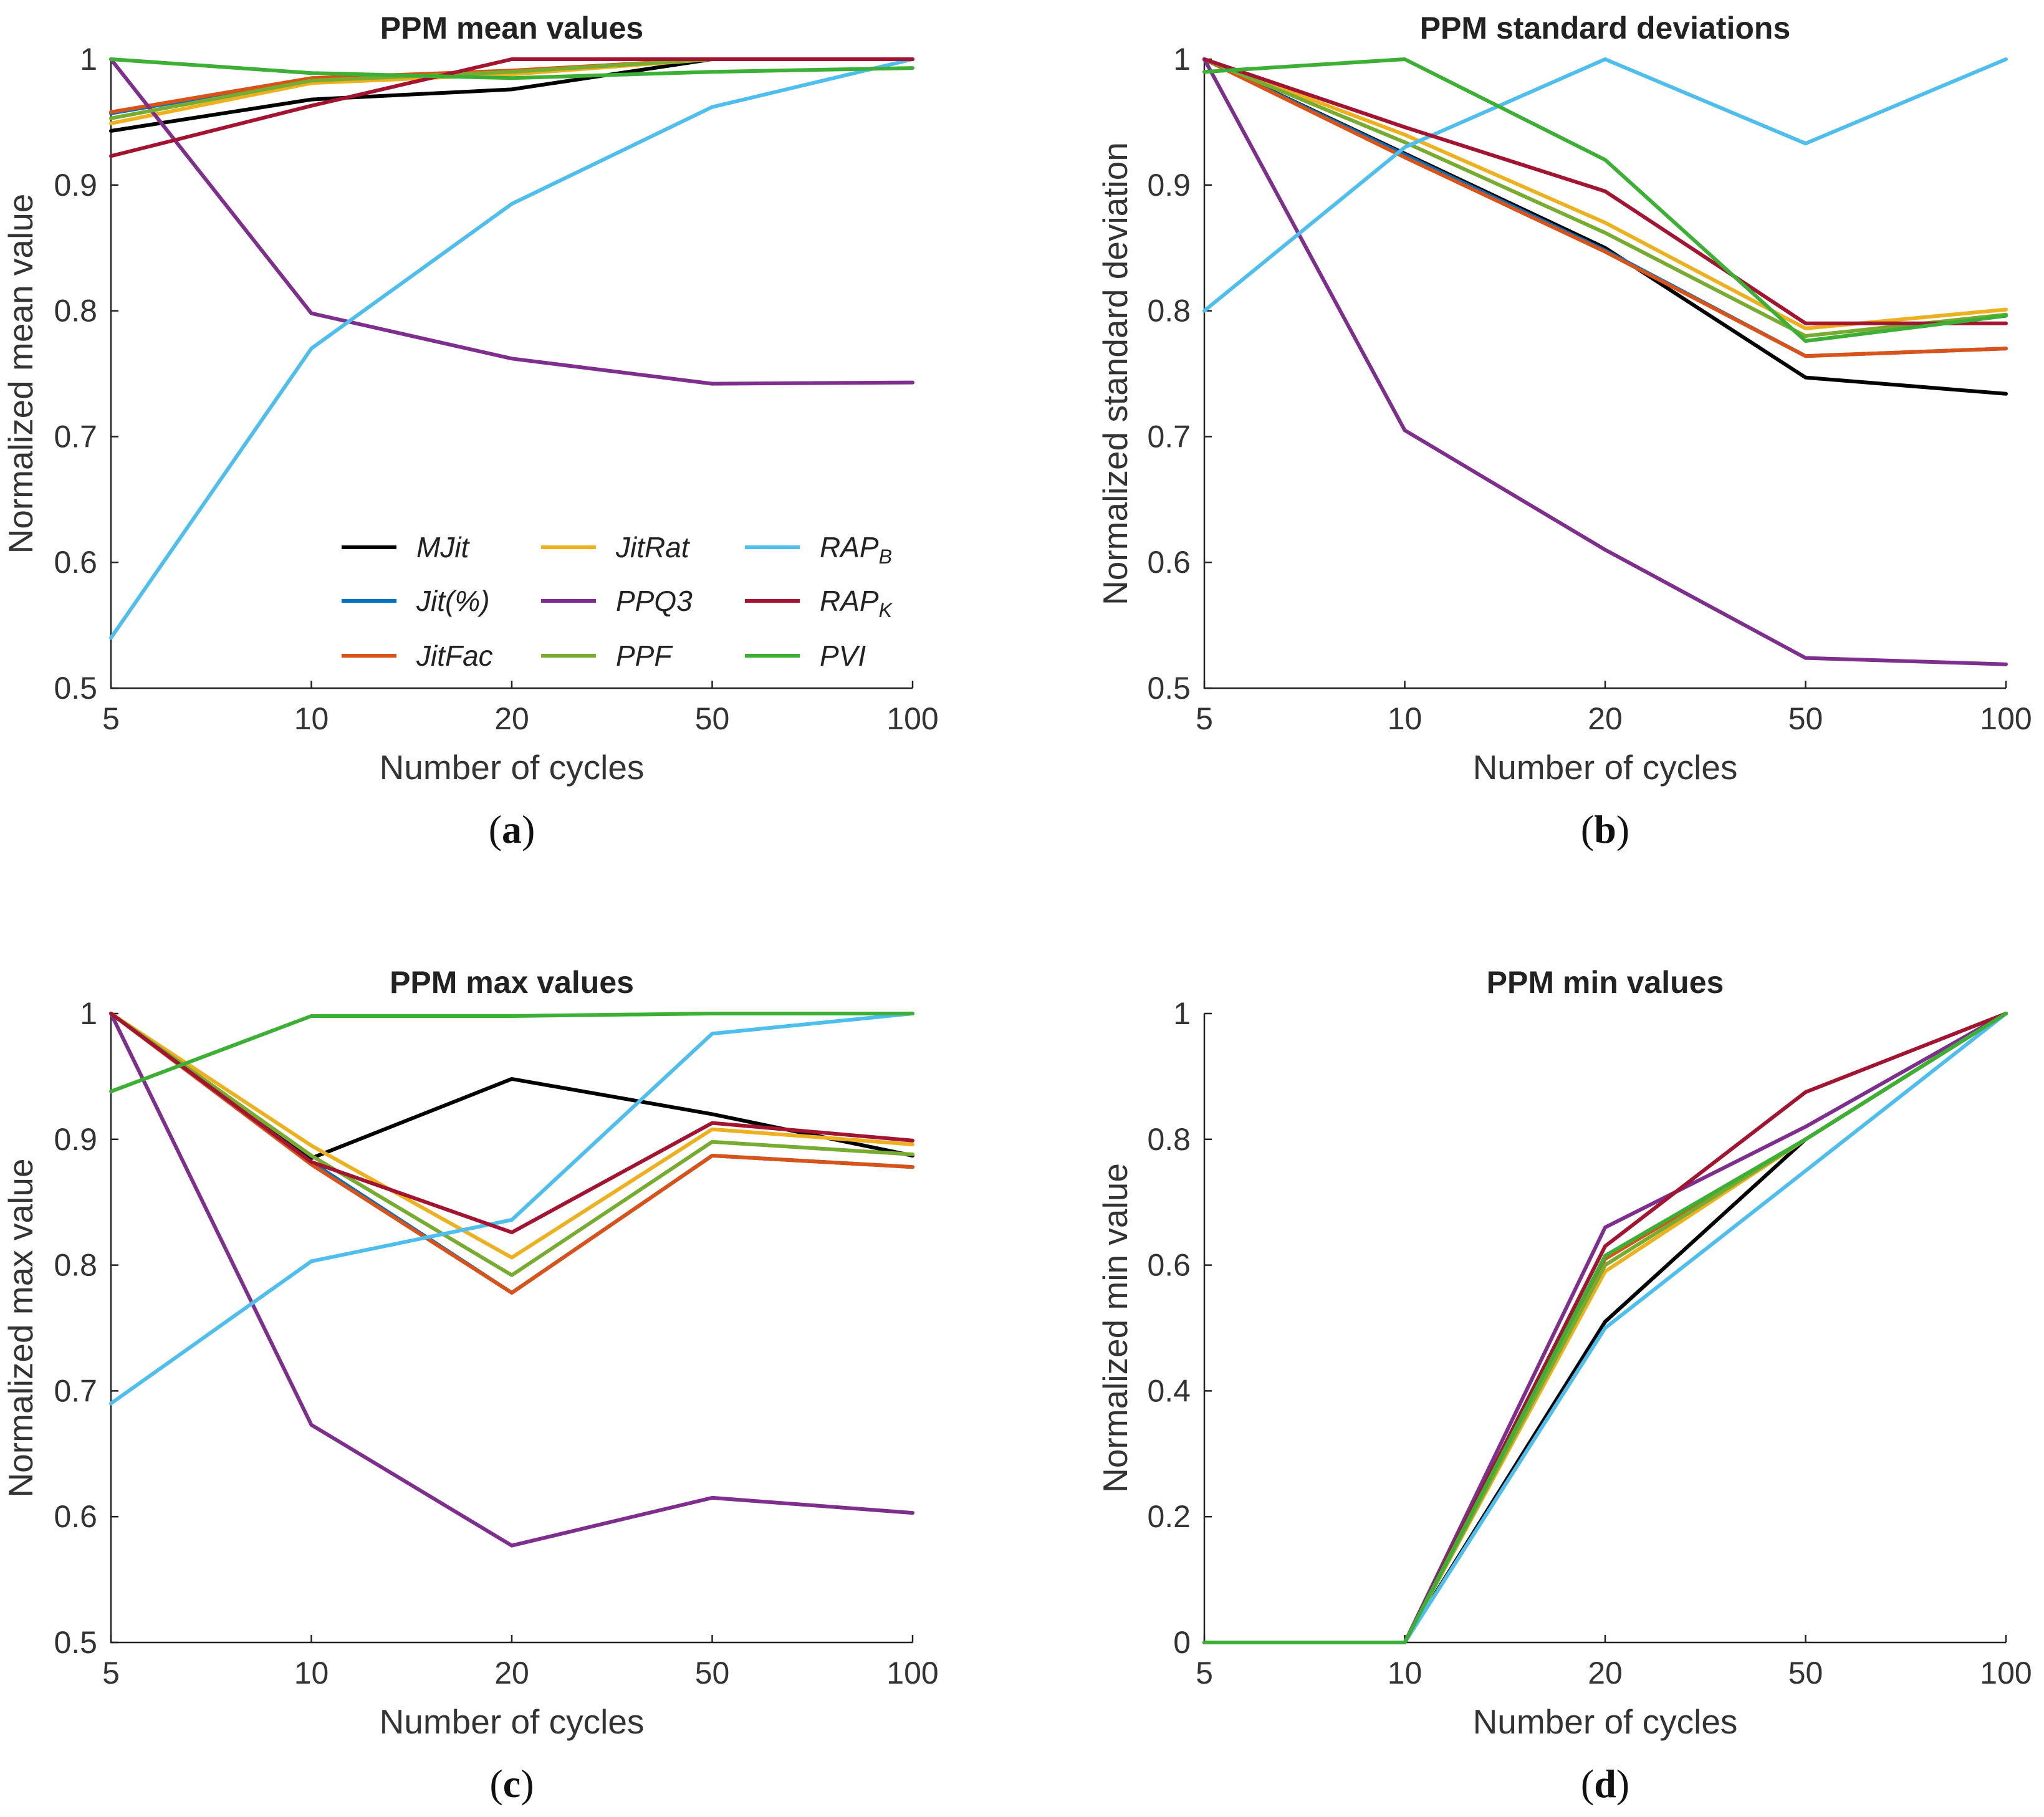 Image resolution: width=2044 pixels, height=1817 pixels. What do you see at coordinates (644, 656) in the screenshot?
I see `legend-label: PPF` at bounding box center [644, 656].